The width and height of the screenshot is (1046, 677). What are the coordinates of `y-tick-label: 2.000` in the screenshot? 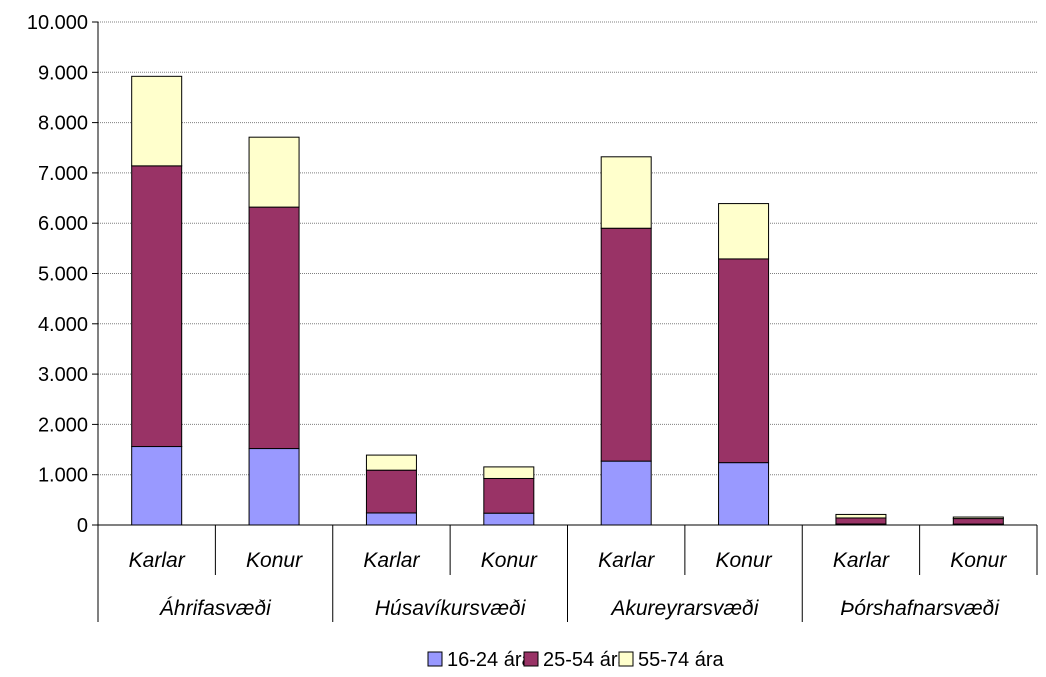 It's located at (63, 425).